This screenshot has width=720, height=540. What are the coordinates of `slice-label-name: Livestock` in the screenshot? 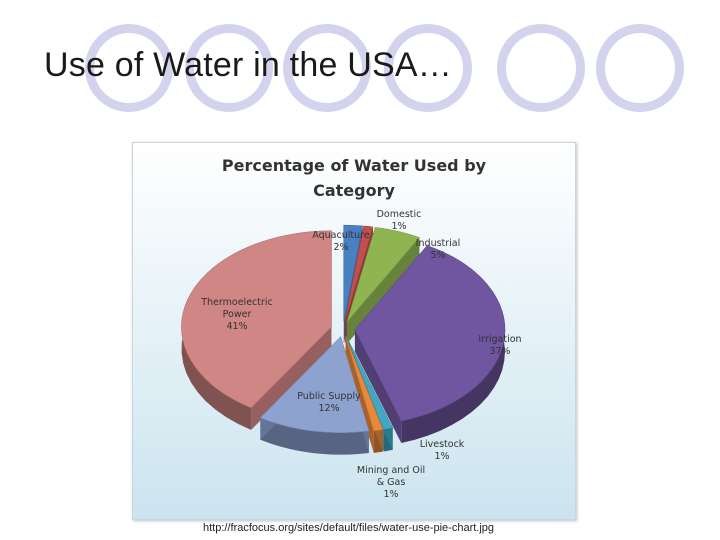 It's located at (442, 444).